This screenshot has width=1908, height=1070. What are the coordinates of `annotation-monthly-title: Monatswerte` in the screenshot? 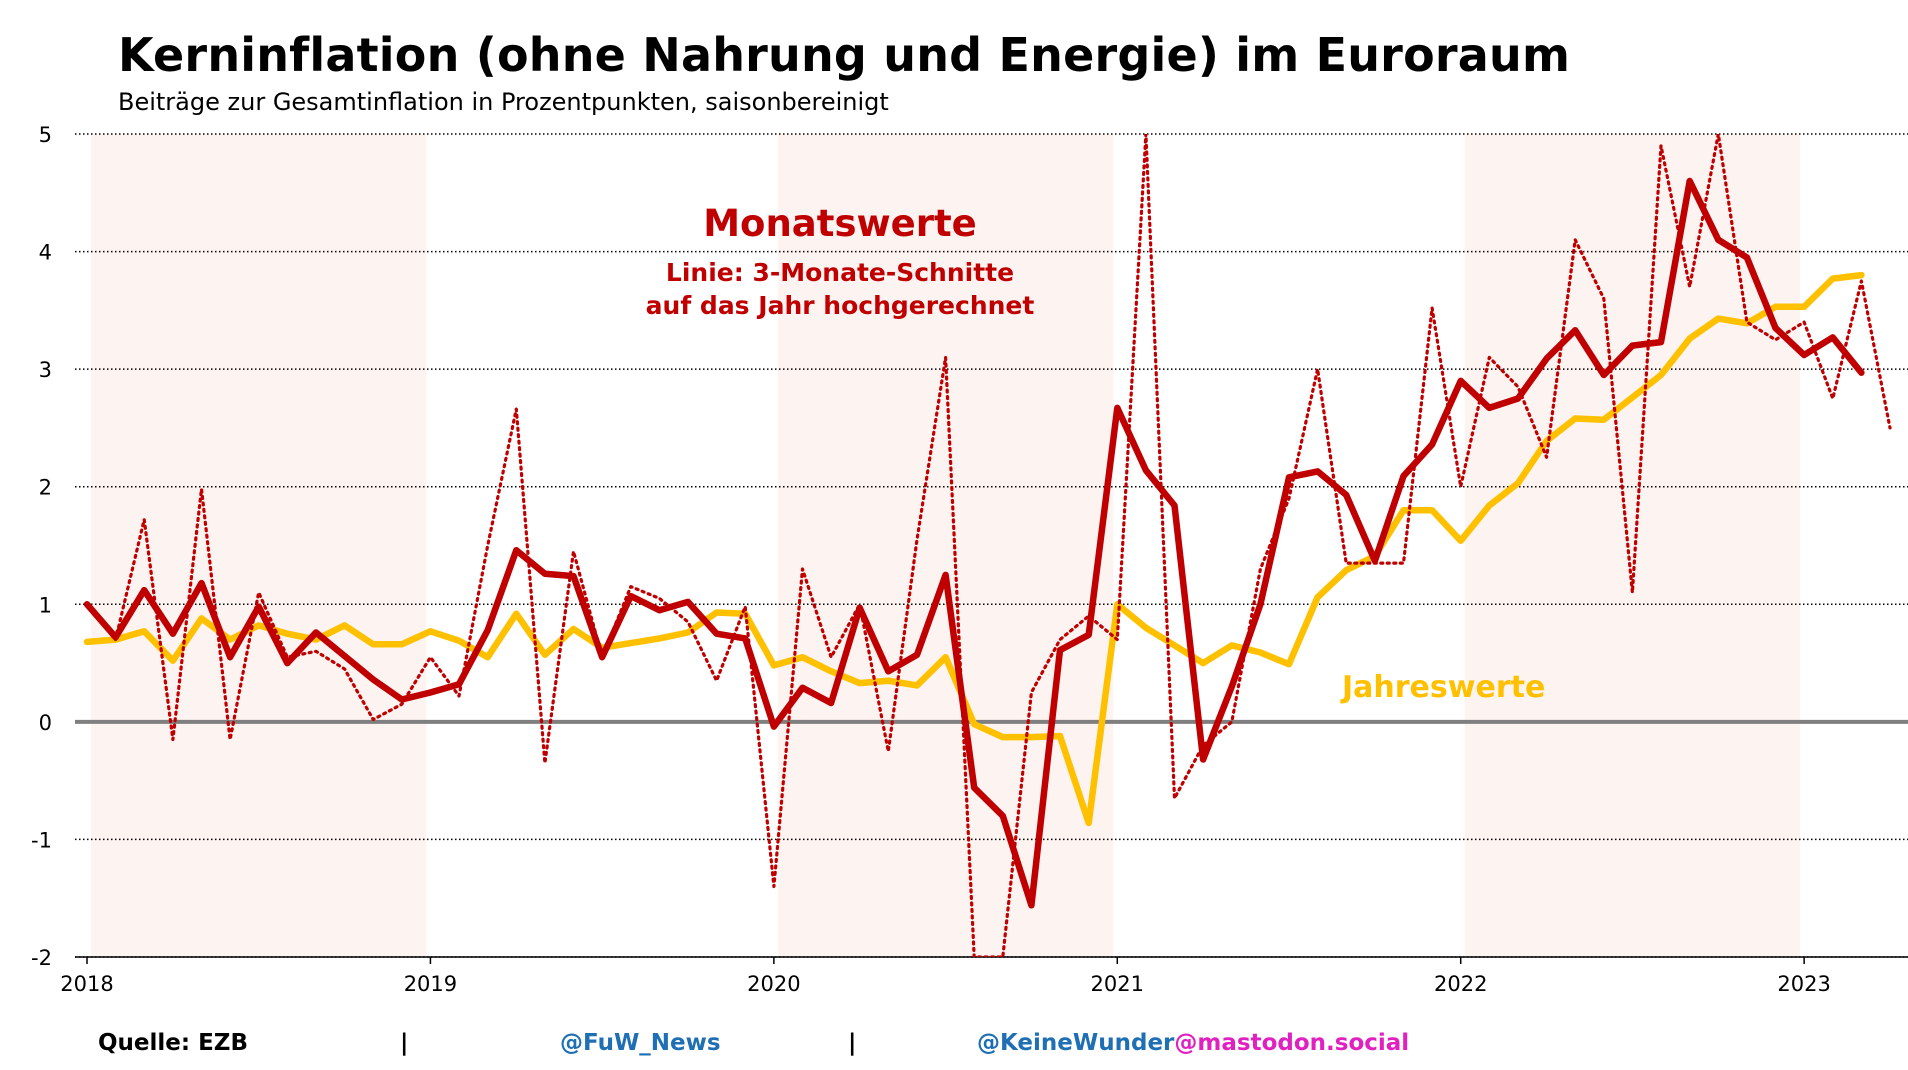 It's located at (840, 223).